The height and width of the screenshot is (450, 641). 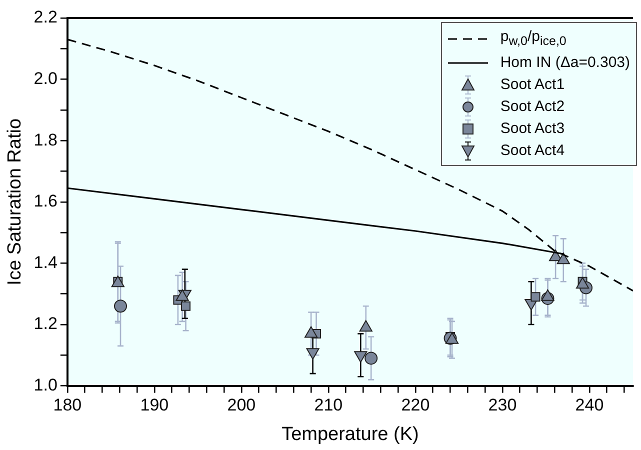 What do you see at coordinates (328, 405) in the screenshot?
I see `x-tick-label: 210` at bounding box center [328, 405].